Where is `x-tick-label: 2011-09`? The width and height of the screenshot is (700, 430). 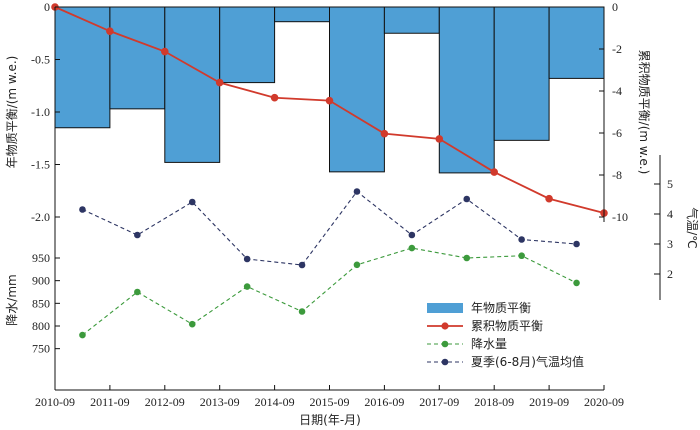 x-tick-label: 2011-09 is located at coordinates (110, 402).